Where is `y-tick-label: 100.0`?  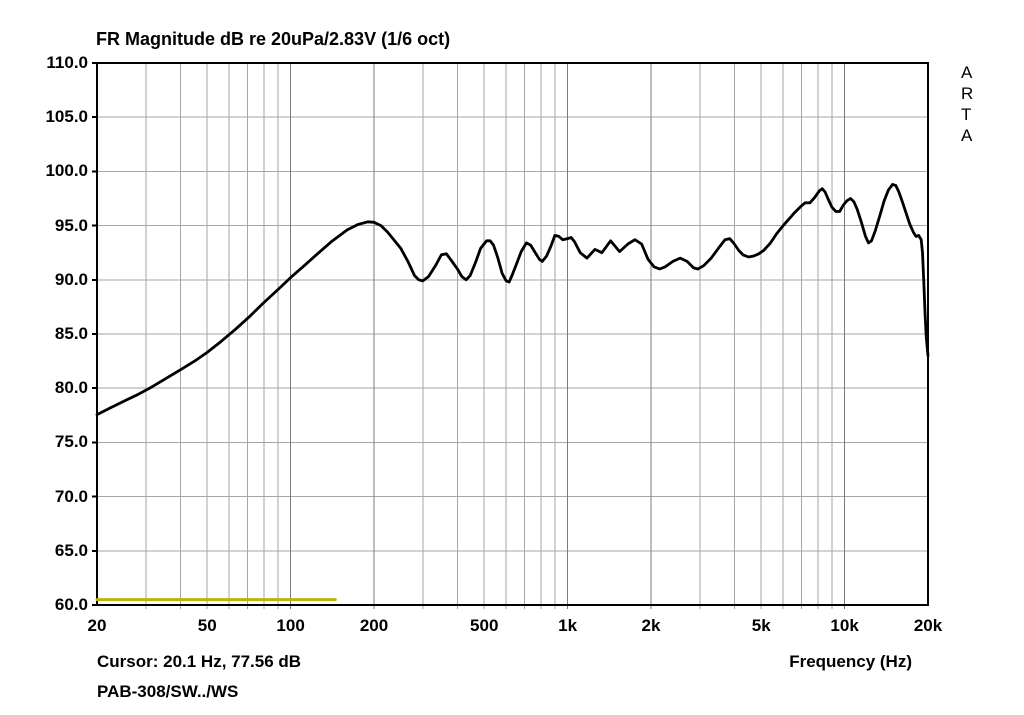
y-tick-label: 100.0 is located at coordinates (66, 171).